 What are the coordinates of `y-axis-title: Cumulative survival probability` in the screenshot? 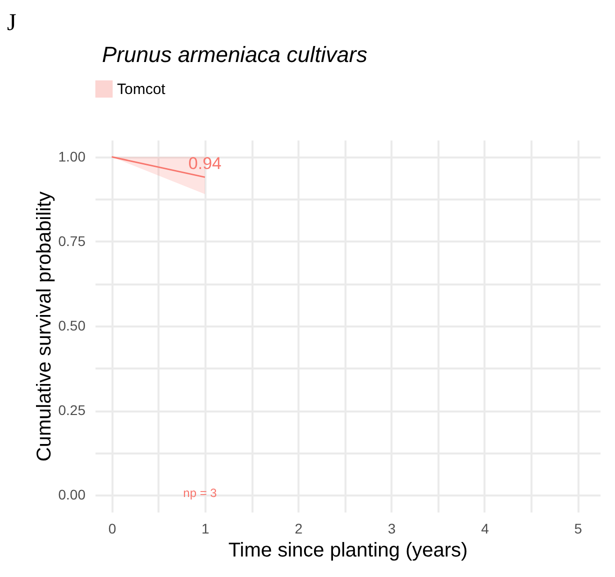 It's located at (44, 326).